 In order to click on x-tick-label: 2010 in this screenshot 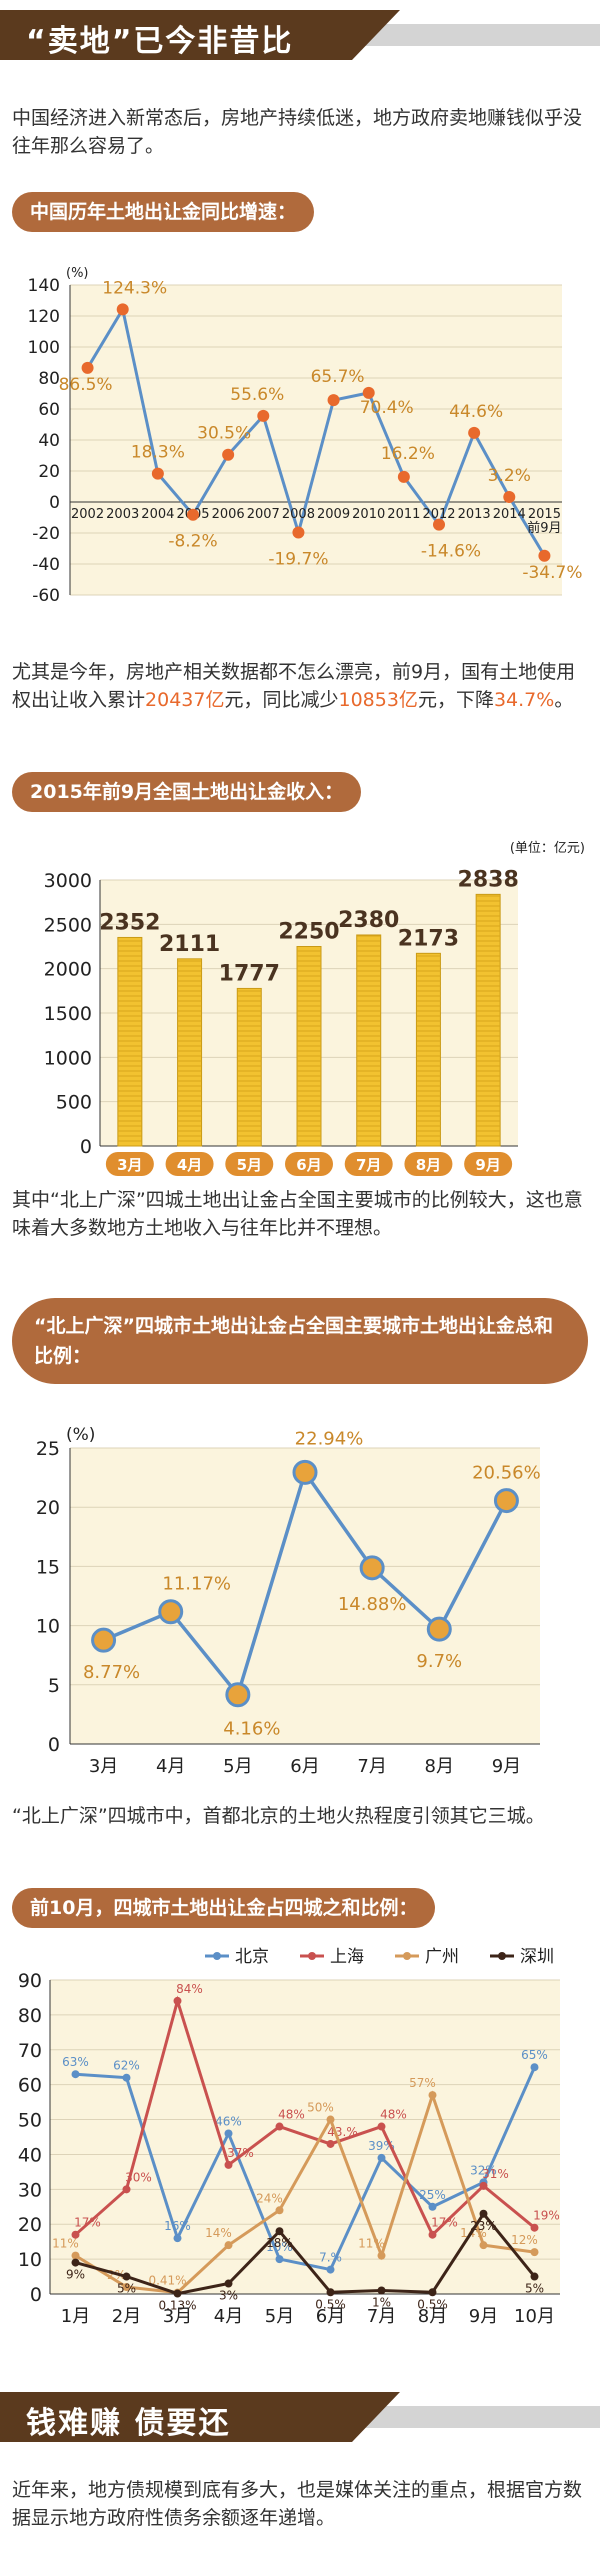, I will do `click(368, 514)`.